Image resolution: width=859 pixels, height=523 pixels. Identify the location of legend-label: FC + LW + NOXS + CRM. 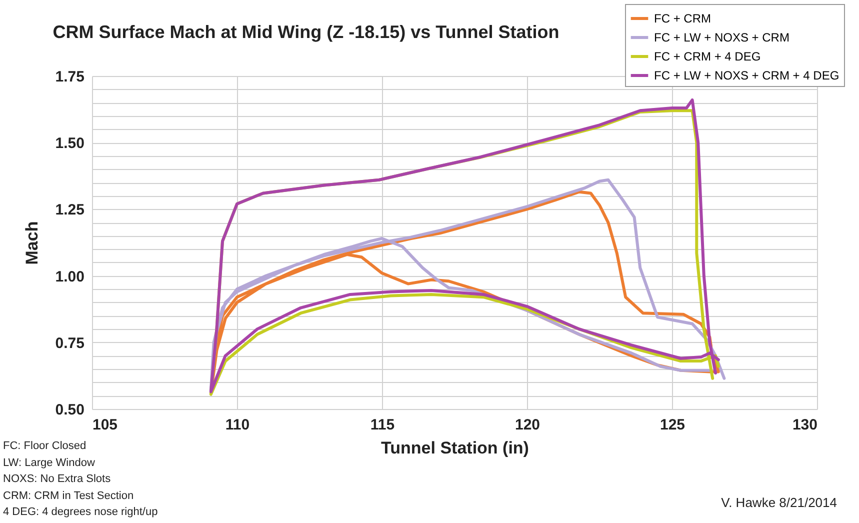
(722, 37).